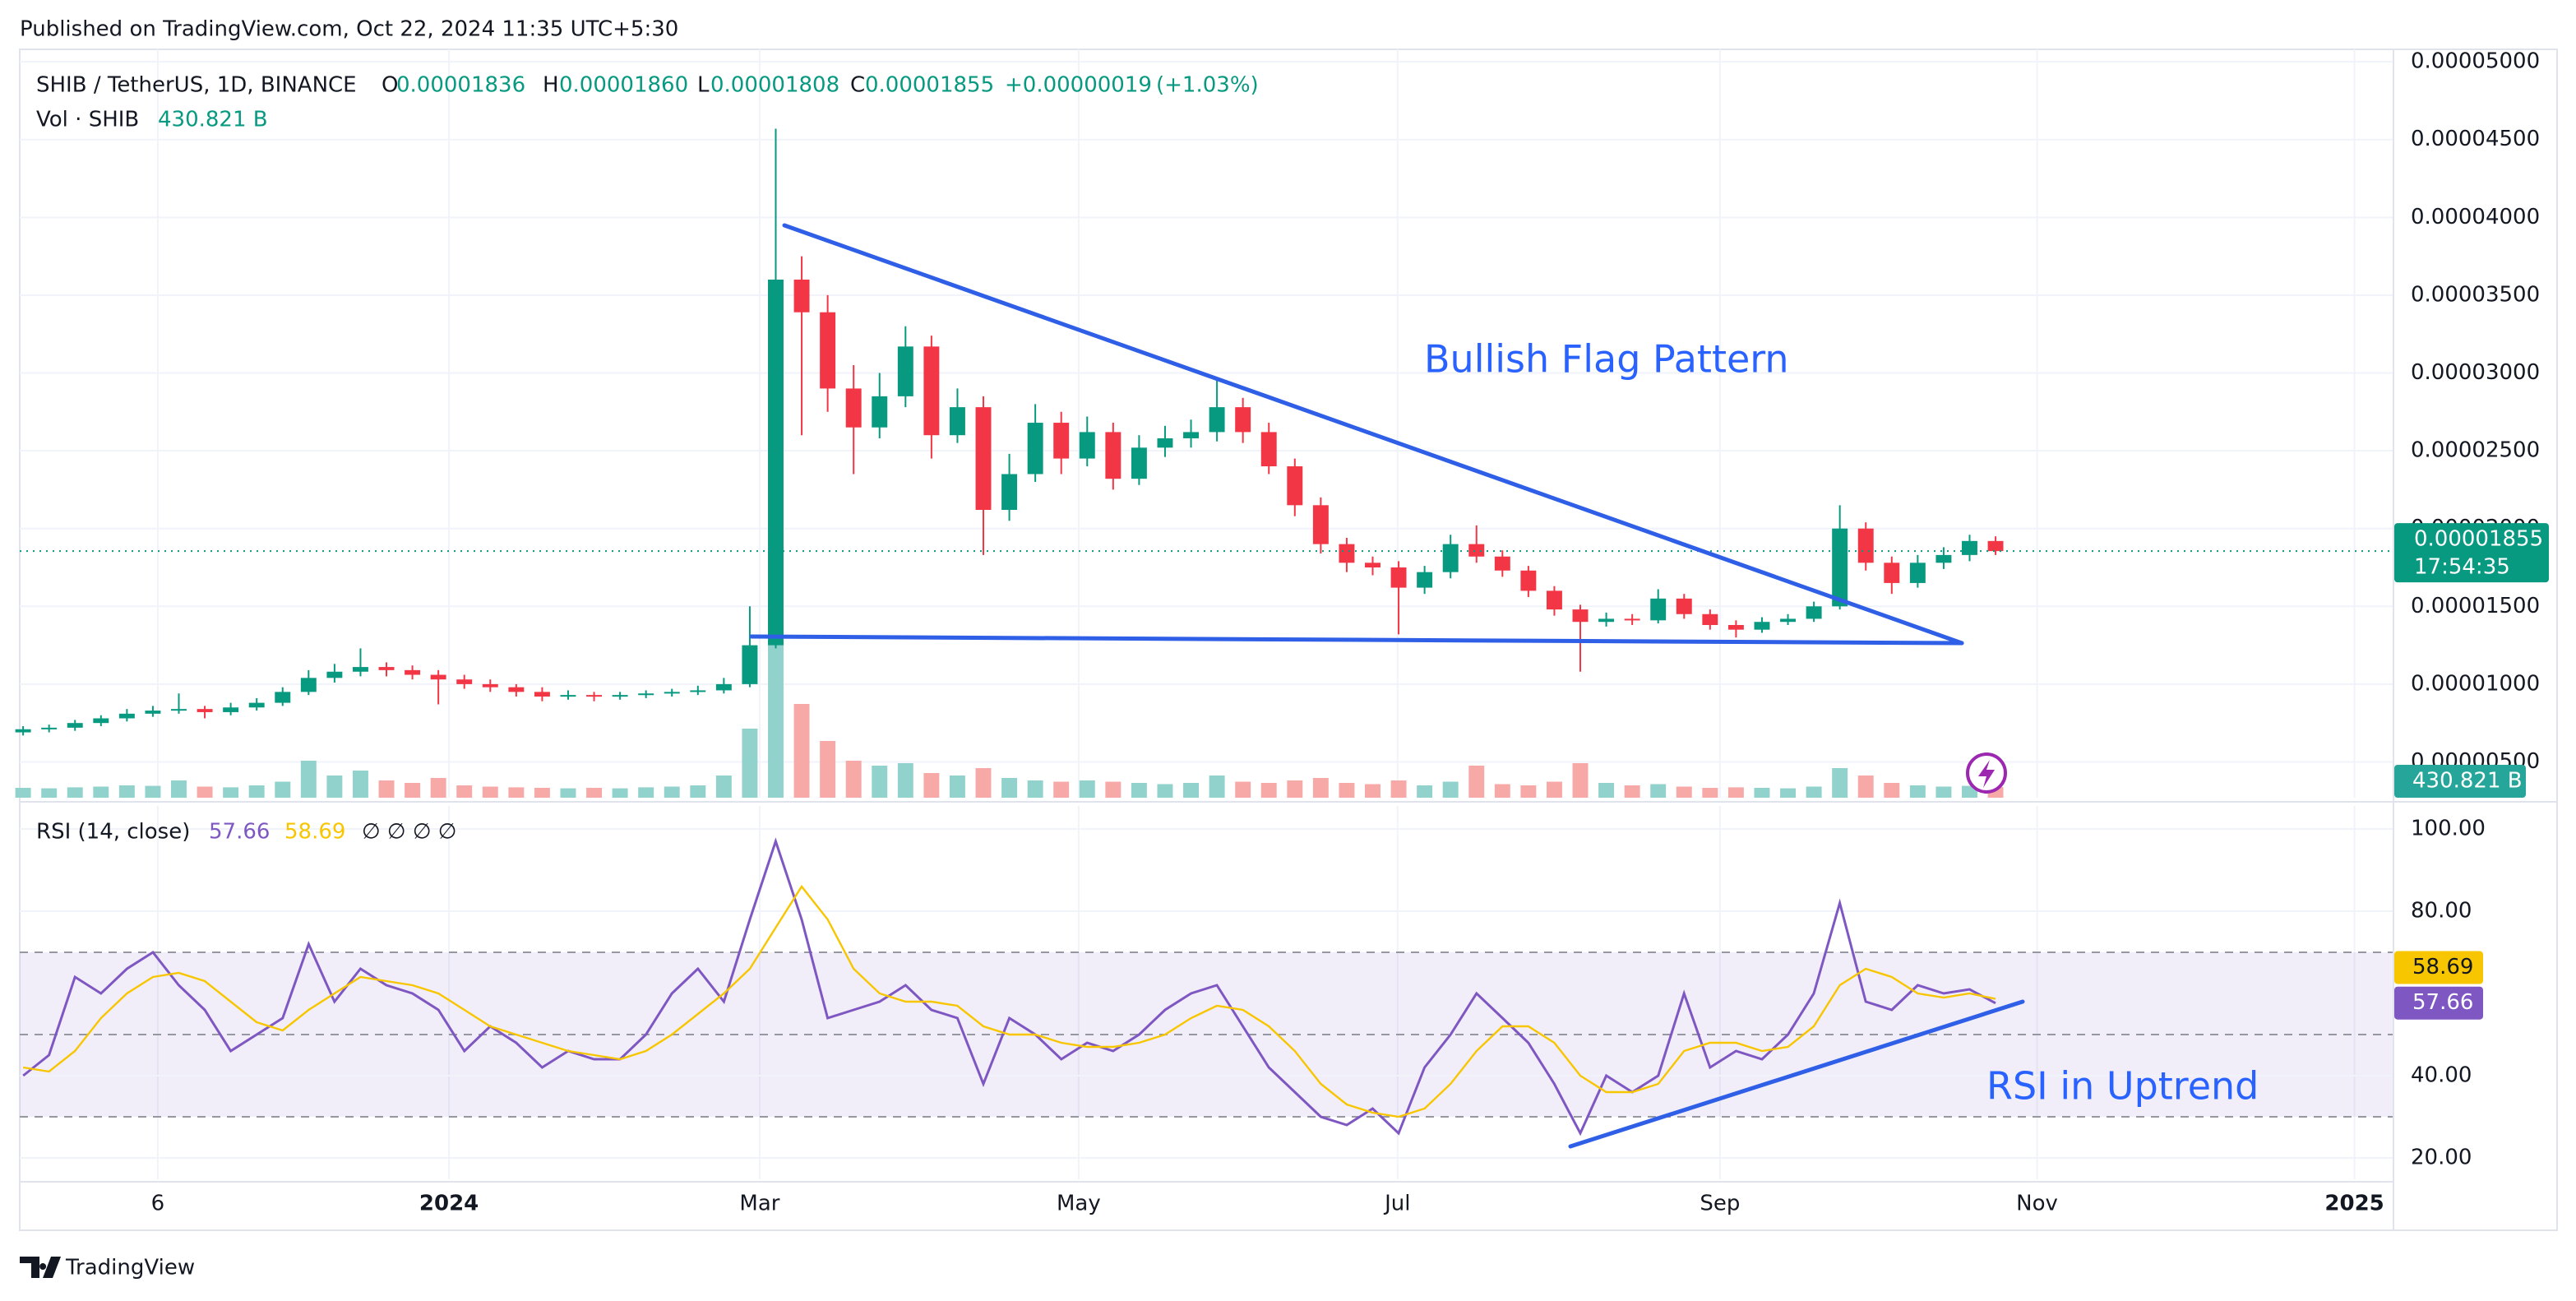  What do you see at coordinates (409, 832) in the screenshot?
I see `rsi-extra: ∅ ∅ ∅ ∅` at bounding box center [409, 832].